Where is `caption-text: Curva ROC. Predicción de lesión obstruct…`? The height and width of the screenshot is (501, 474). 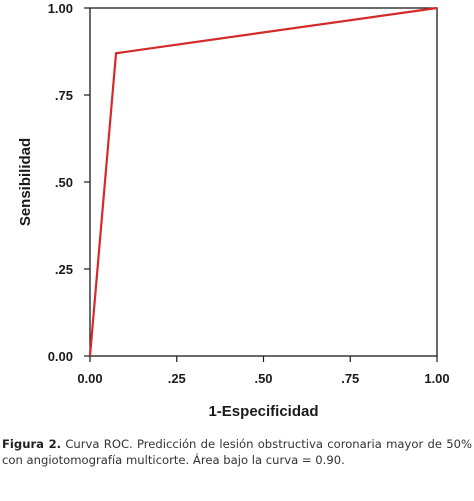 caption-text: Curva ROC. Predicción de lesión obstruct… is located at coordinates (237, 452).